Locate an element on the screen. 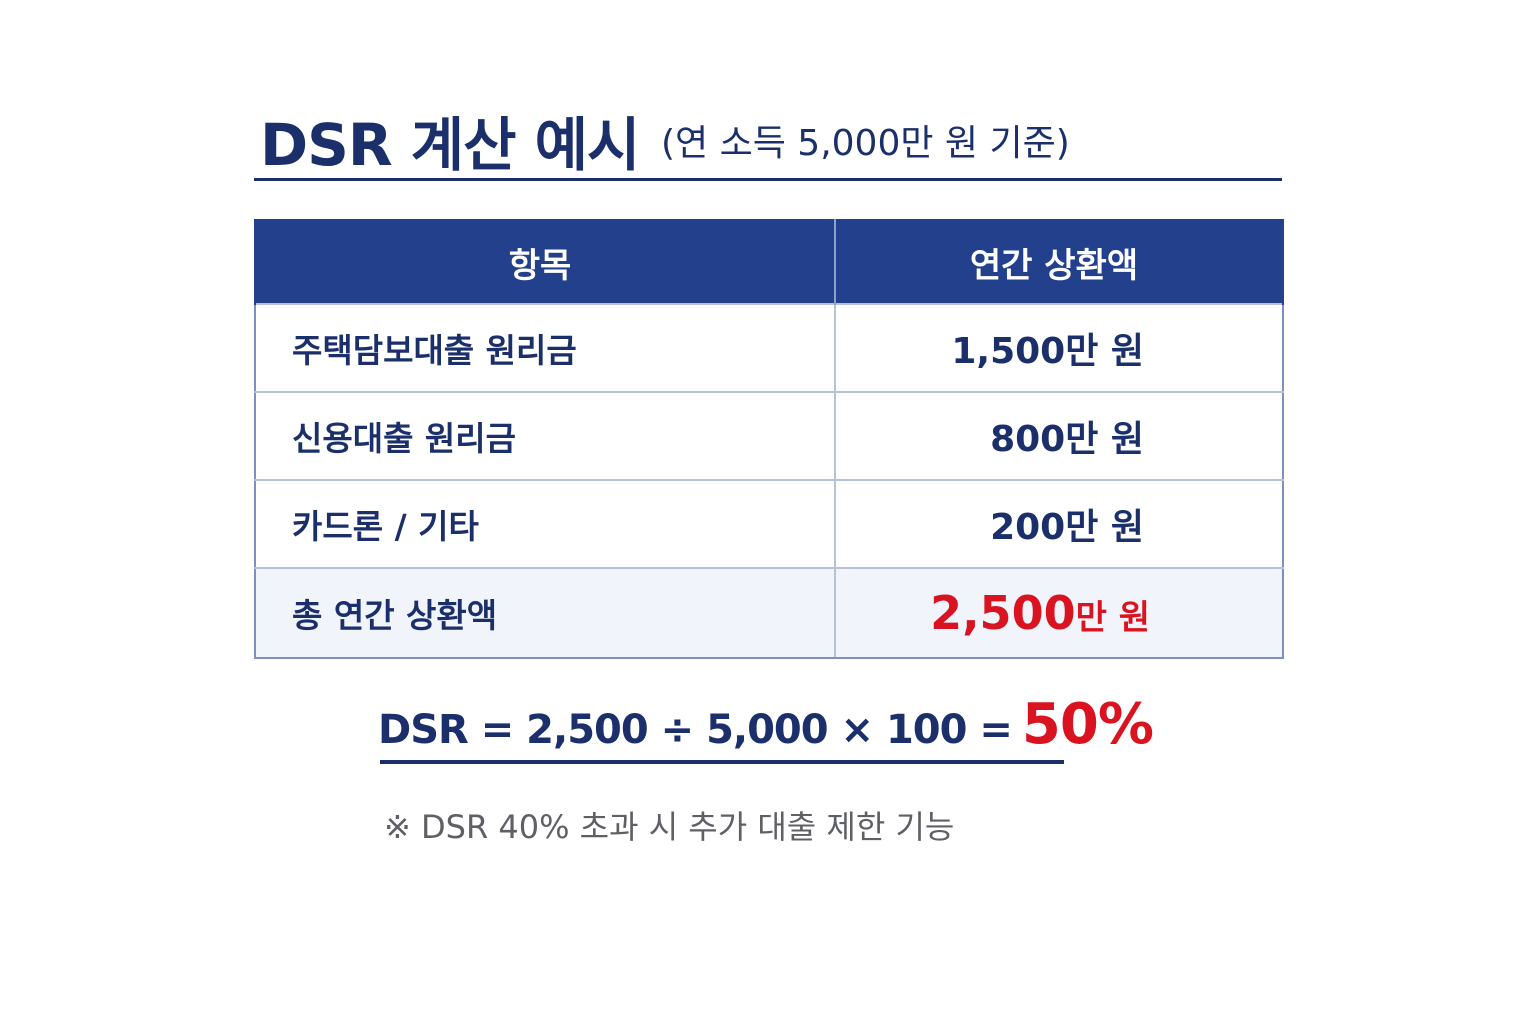 Image resolution: width=1536 pixels, height=1024 pixels. row-amount-value: 200만 원 is located at coordinates (1059, 524).